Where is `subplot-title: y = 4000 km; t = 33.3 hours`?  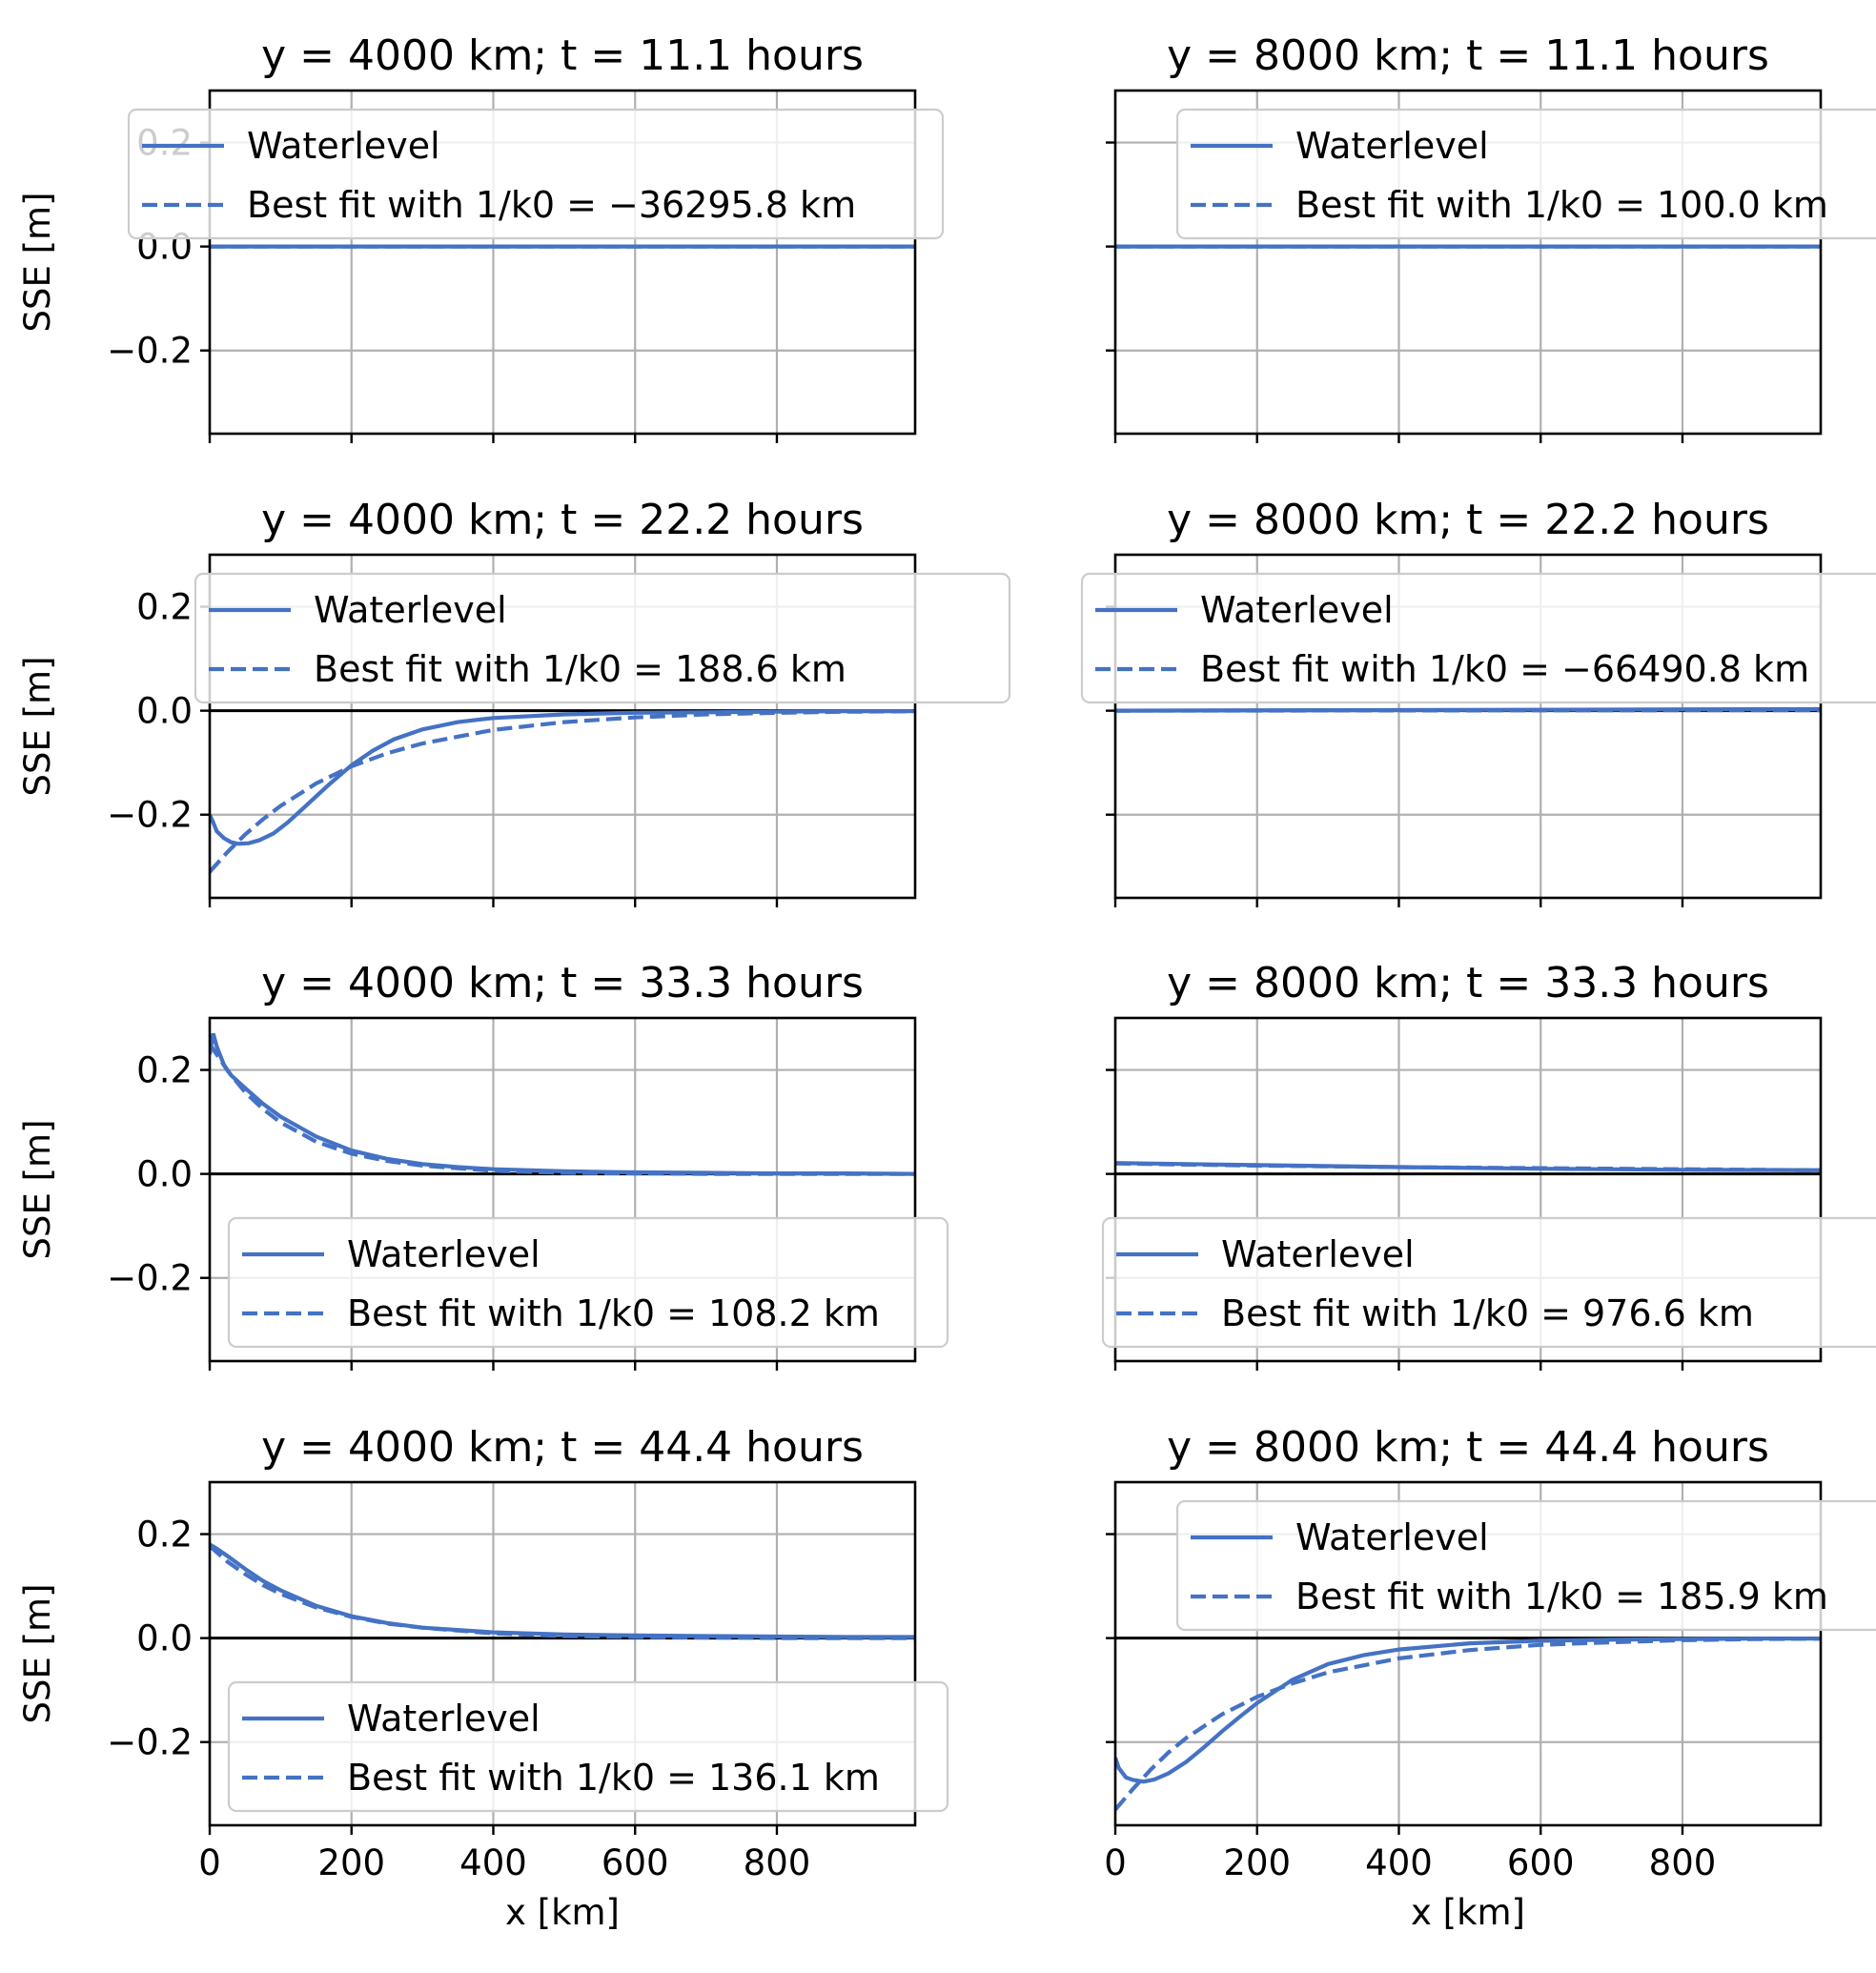 subplot-title: y = 4000 km; t = 33.3 hours is located at coordinates (562, 983).